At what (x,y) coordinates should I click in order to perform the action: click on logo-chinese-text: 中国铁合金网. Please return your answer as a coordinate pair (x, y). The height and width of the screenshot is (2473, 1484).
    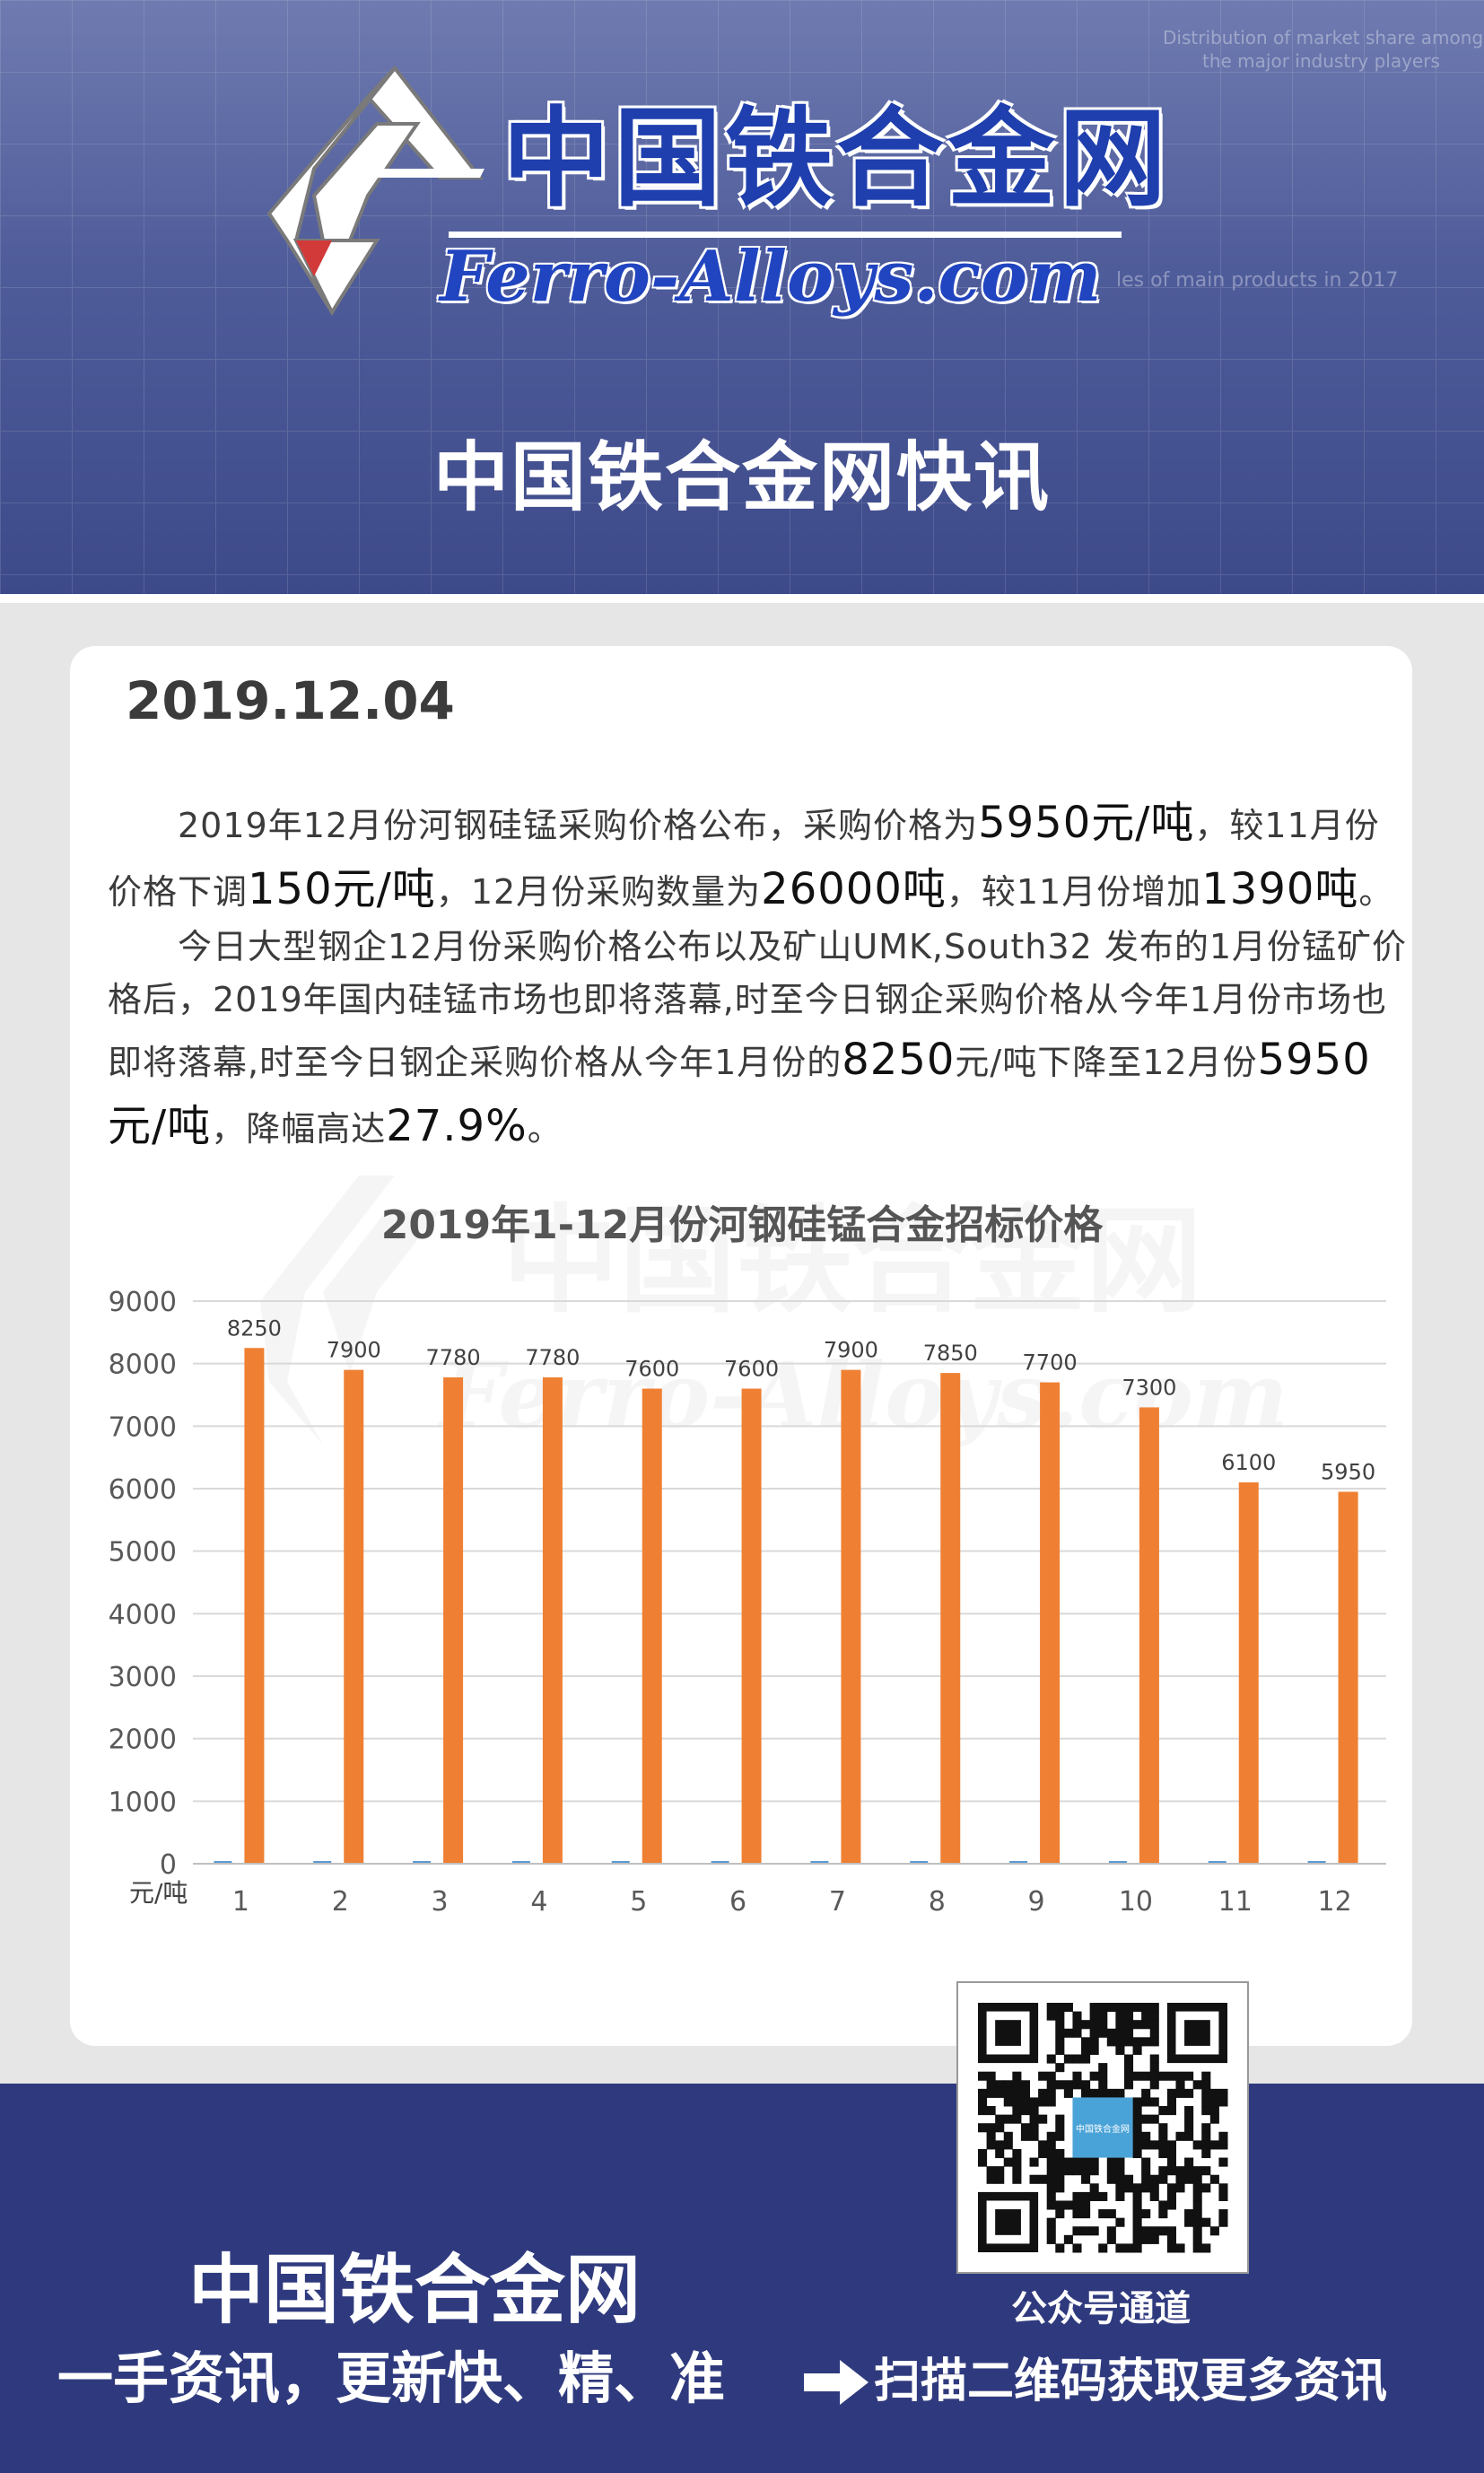
    Looking at the image, I should click on (836, 159).